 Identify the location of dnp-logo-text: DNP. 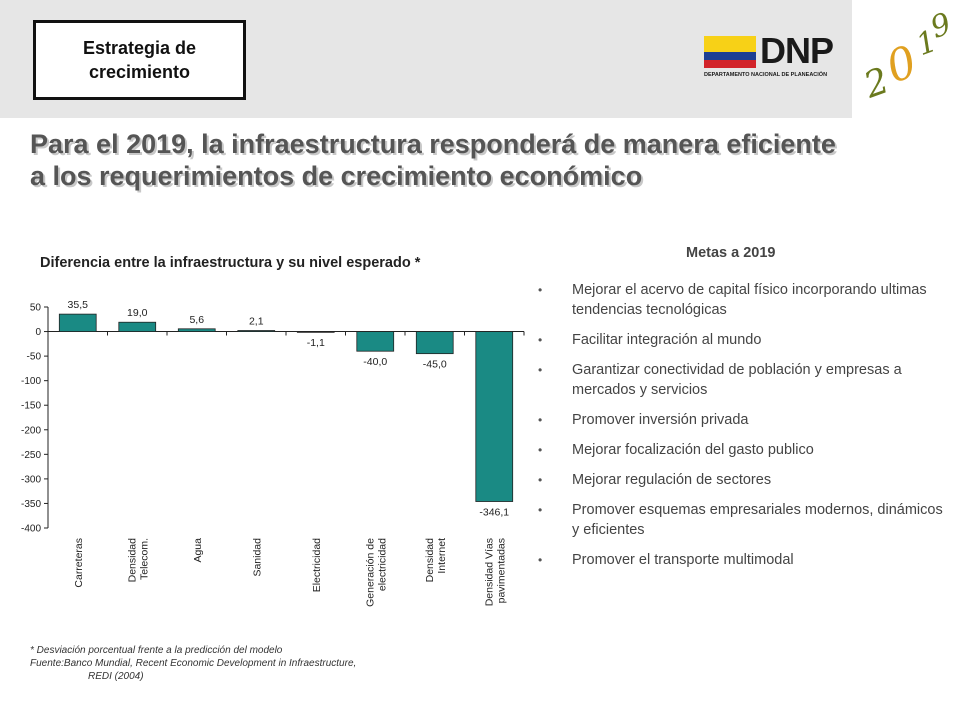
(797, 50).